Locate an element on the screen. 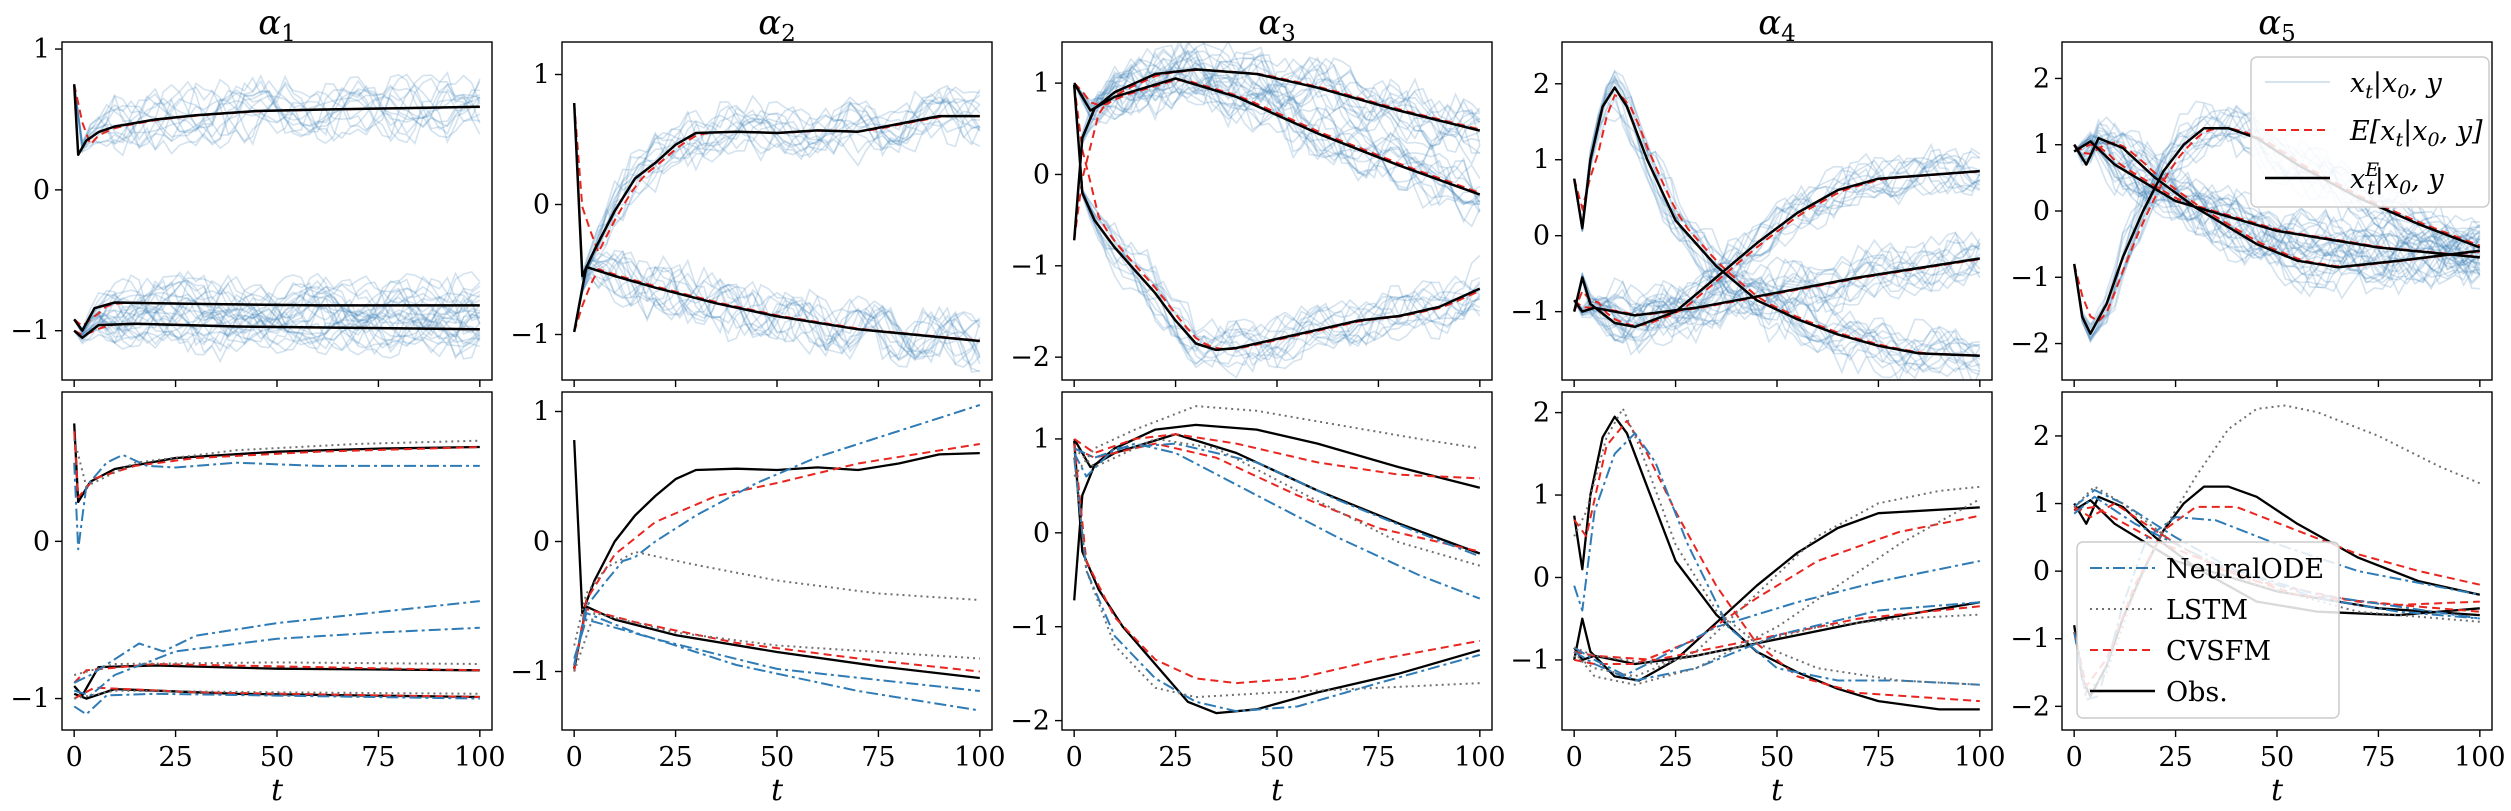  legend-bottom-frame is located at coordinates (2208, 630).